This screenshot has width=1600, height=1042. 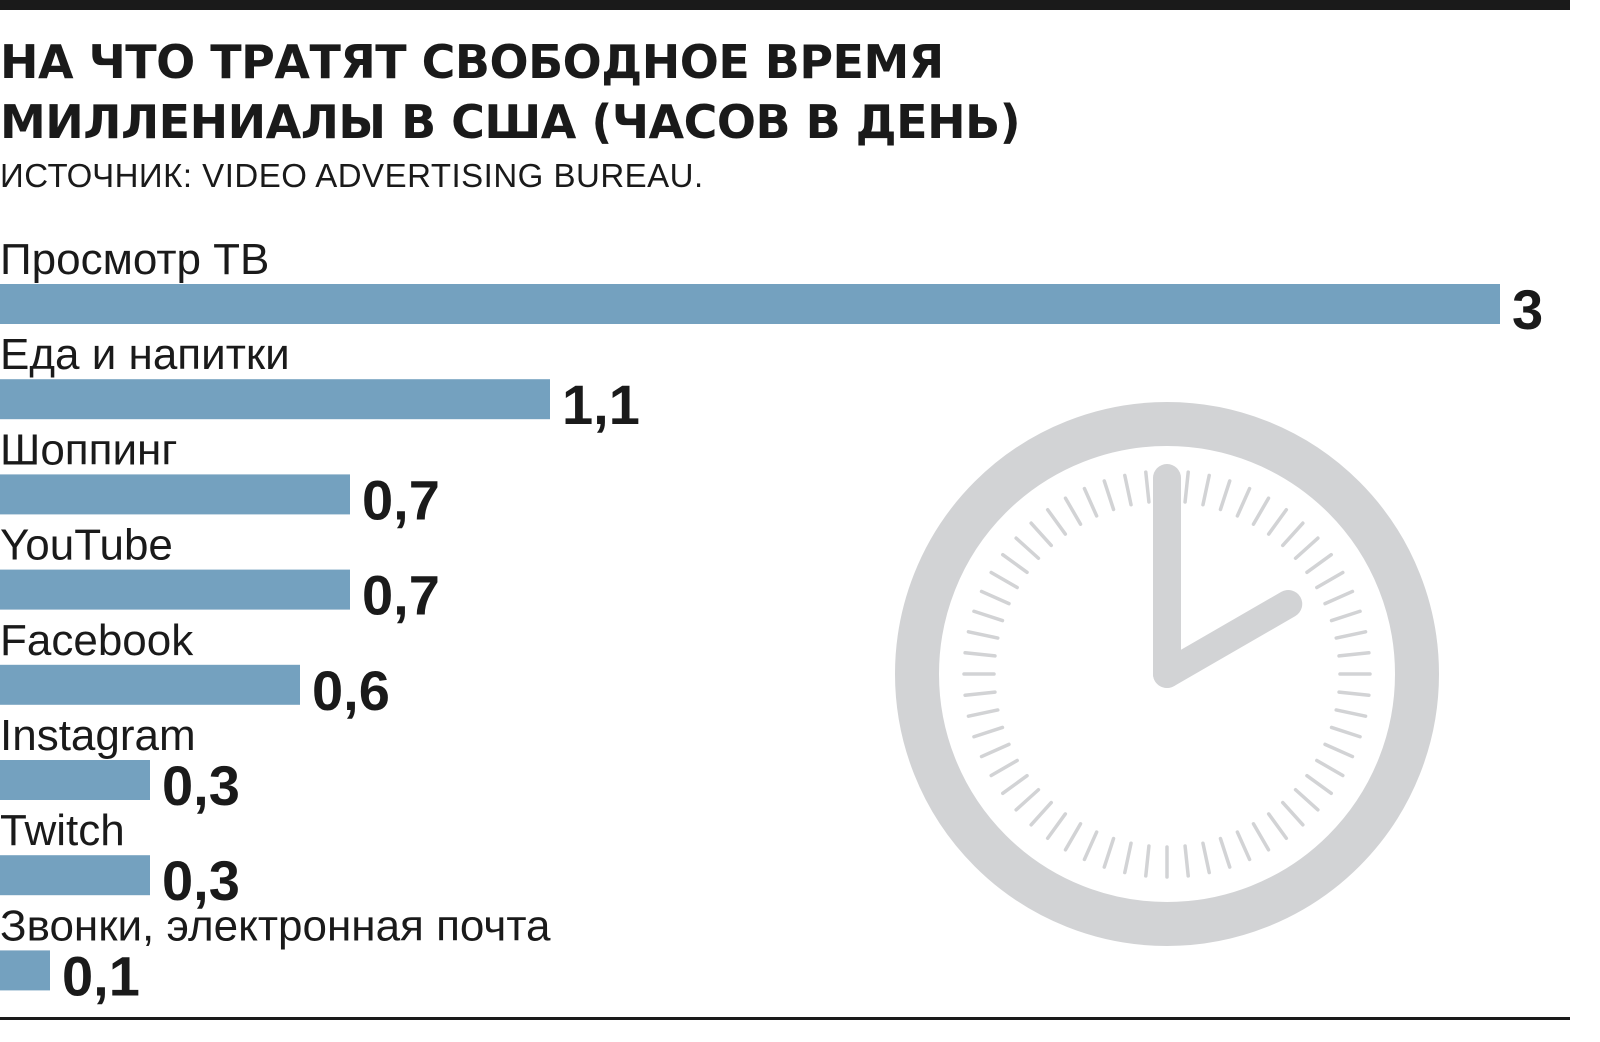 What do you see at coordinates (601, 404) in the screenshot?
I see `value-label: 1,1` at bounding box center [601, 404].